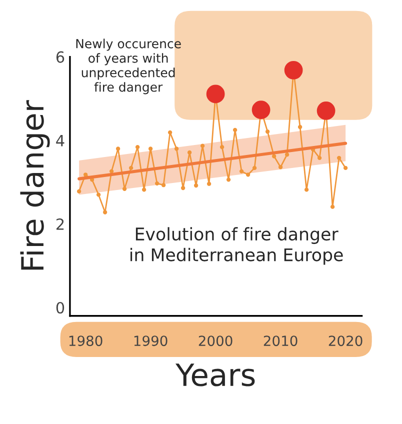 The height and width of the screenshot is (424, 402). Describe the element at coordinates (215, 375) in the screenshot. I see `x-axis-title: Years` at that location.